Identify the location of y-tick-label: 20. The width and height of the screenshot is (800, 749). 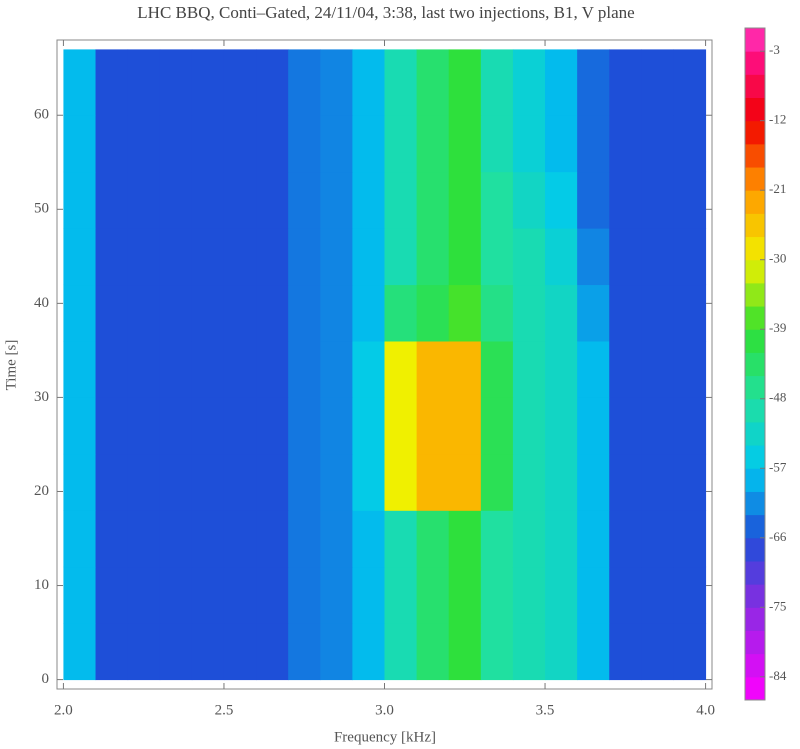
(41, 491).